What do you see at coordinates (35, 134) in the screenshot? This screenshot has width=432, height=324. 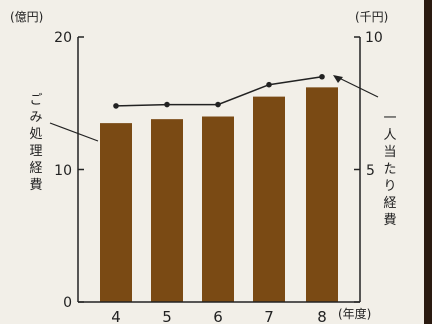 I see `left-axis-label-char: 処` at bounding box center [35, 134].